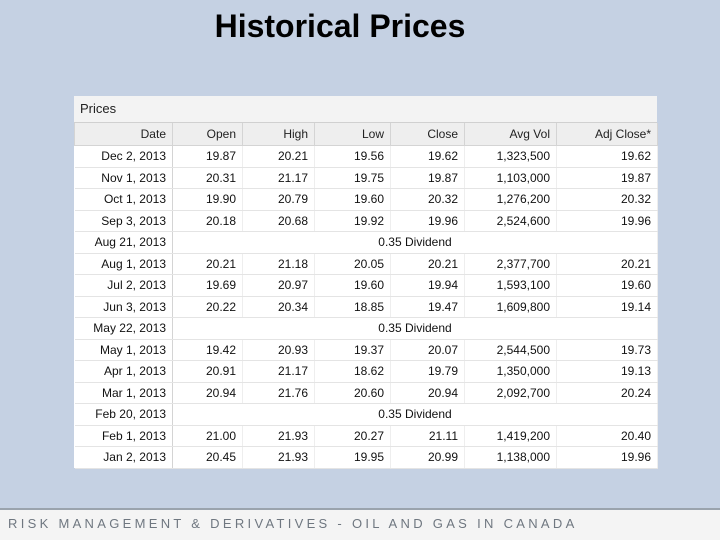  Describe the element at coordinates (207, 134) in the screenshot. I see `column-header-open: Open` at that location.